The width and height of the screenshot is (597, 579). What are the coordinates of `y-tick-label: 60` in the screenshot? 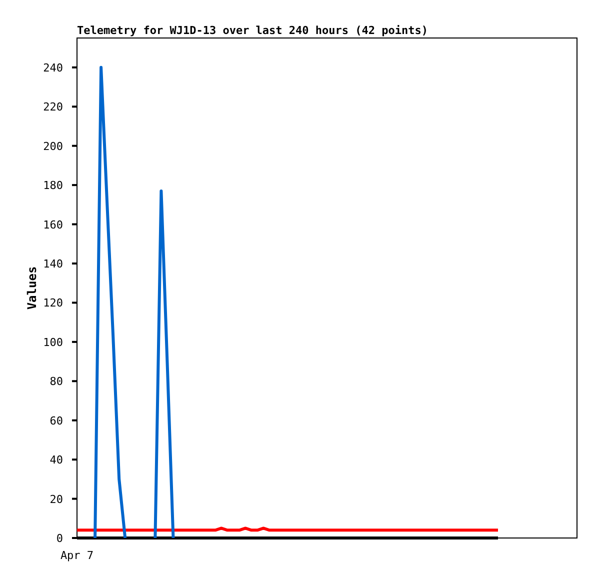 It's located at (56, 421).